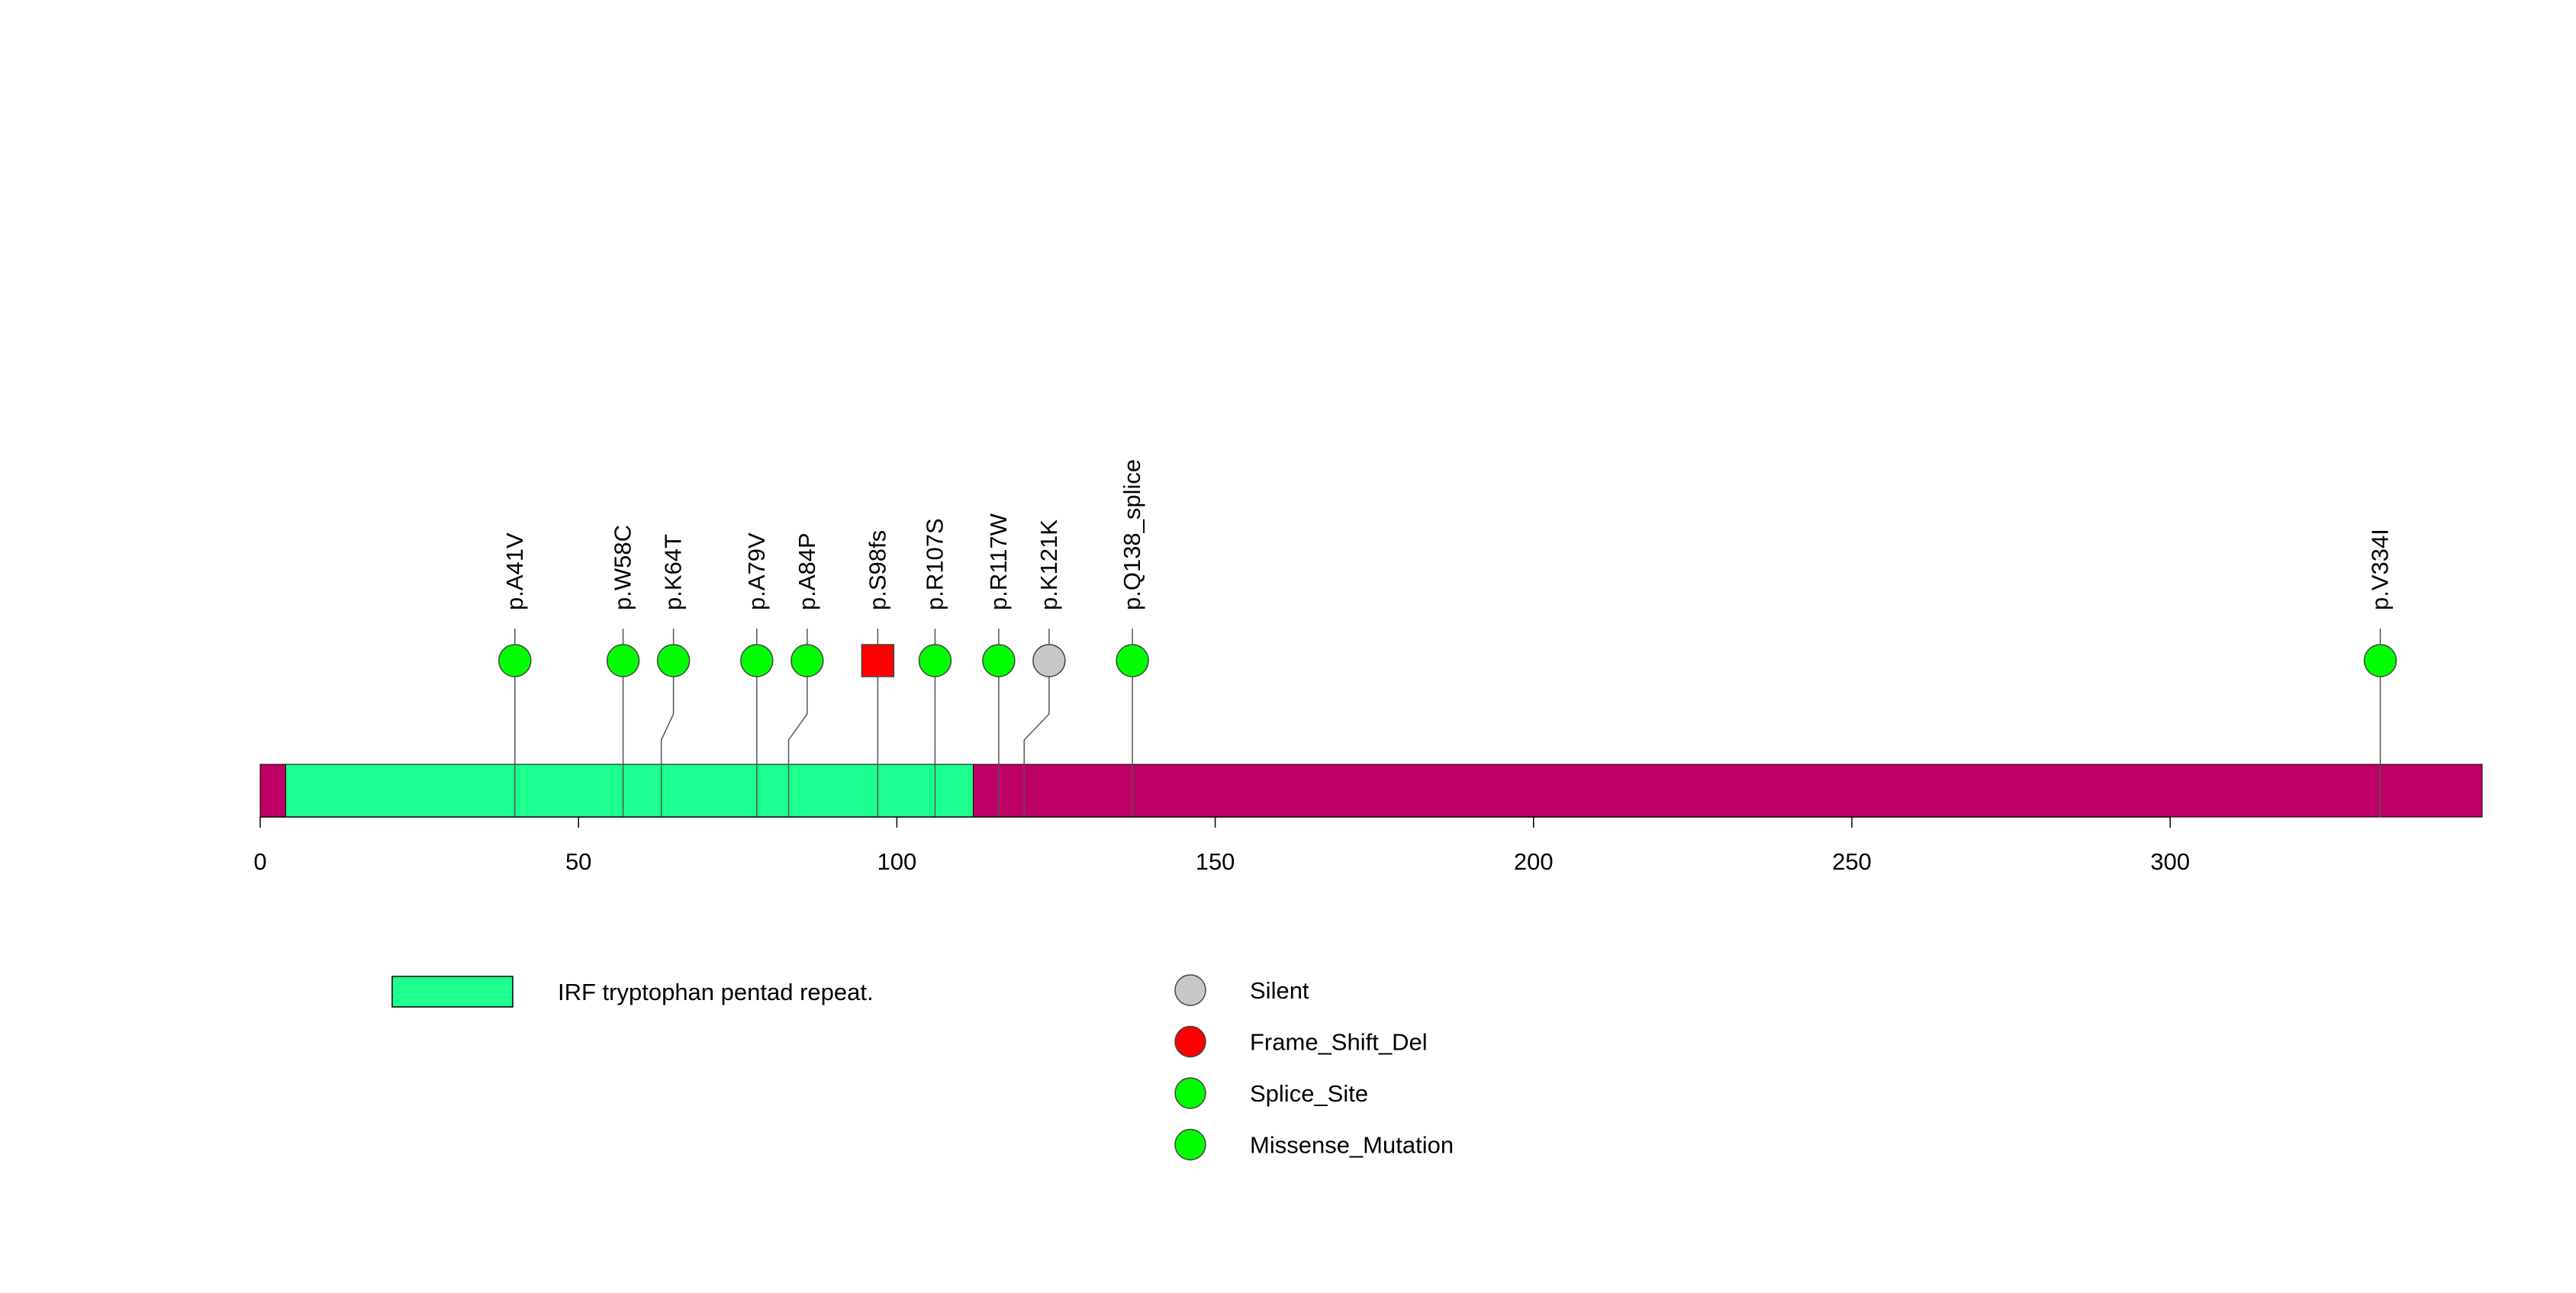  I want to click on legend-type-label: Splice_Site, so click(1309, 1093).